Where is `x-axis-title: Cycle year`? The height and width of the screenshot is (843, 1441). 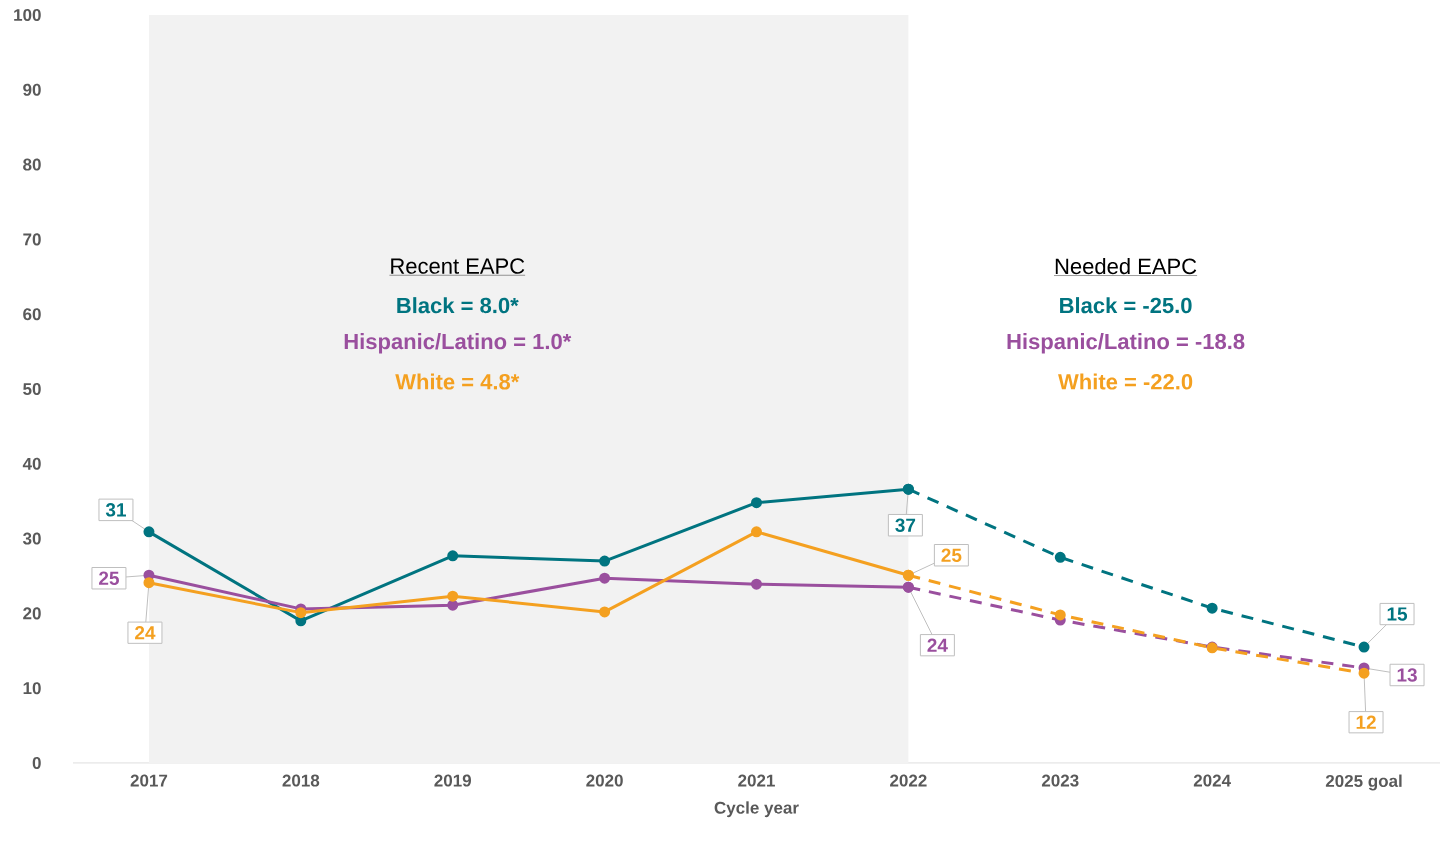 x-axis-title: Cycle year is located at coordinates (756, 809).